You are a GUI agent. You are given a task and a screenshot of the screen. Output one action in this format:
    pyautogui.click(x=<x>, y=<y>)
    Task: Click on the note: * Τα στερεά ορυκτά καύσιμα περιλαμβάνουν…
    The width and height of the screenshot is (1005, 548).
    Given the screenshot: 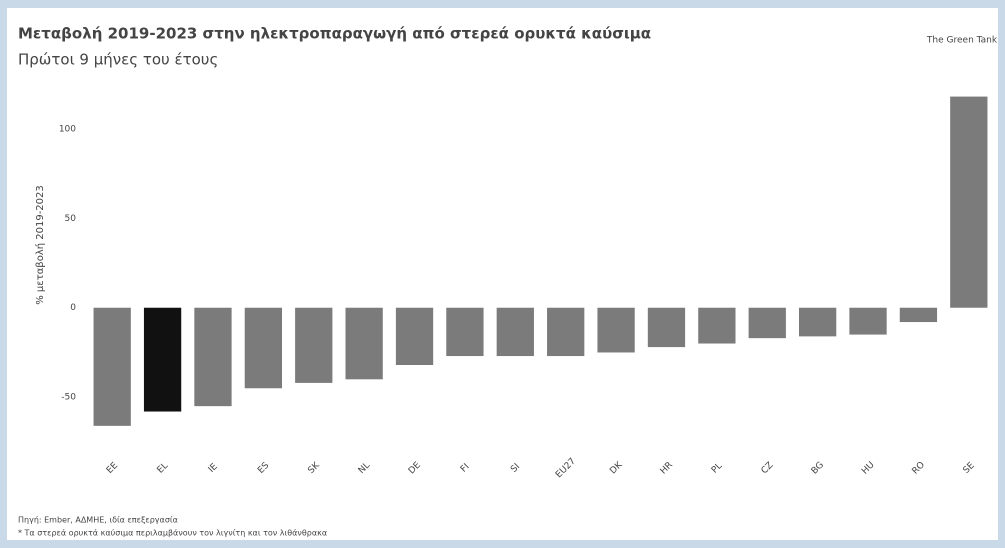 What is the action you would take?
    pyautogui.click(x=172, y=533)
    